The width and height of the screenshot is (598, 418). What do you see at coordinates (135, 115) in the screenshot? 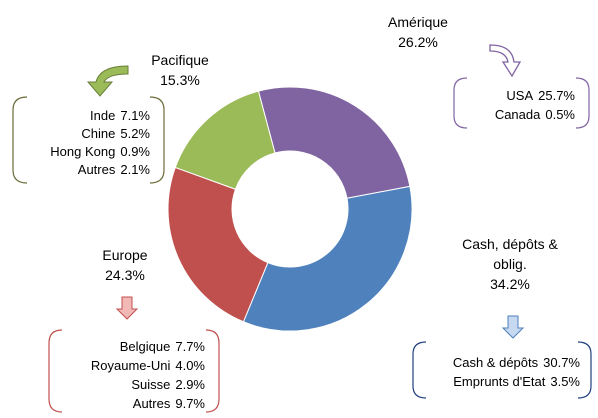
I see `item-value: 7.1%` at bounding box center [135, 115].